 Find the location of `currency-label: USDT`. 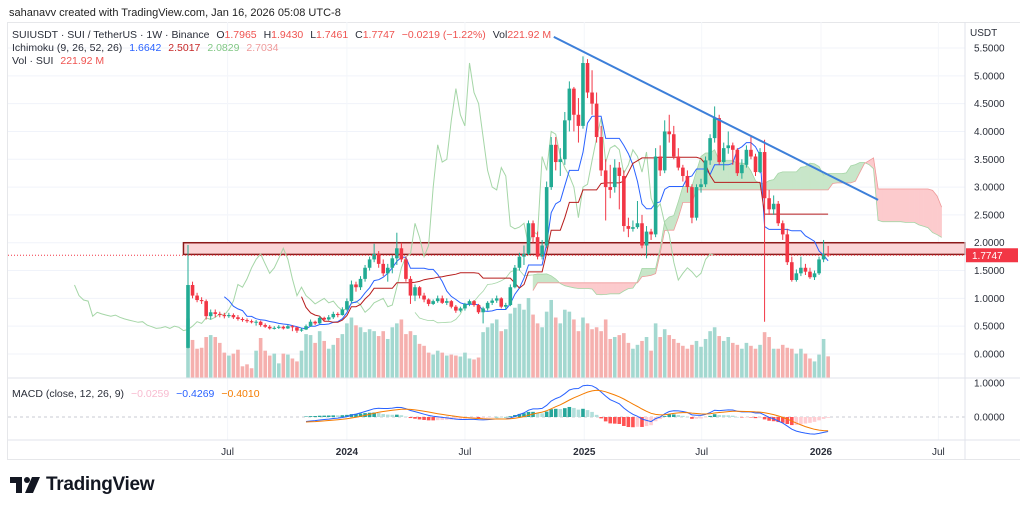

currency-label: USDT is located at coordinates (984, 33).